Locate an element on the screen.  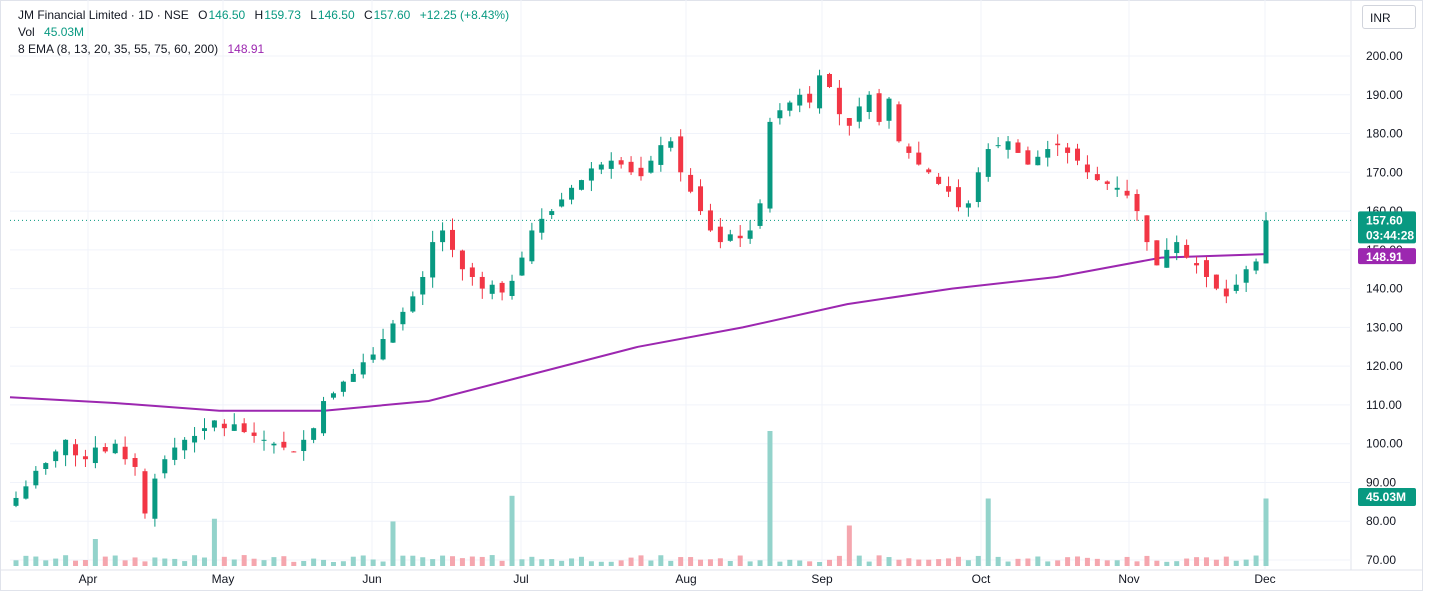
volume-badge-text: 45.03M is located at coordinates (1386, 497).